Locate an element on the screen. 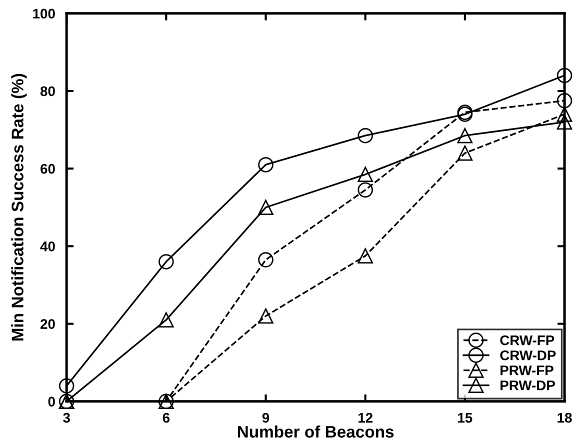  x-axis-title: Number of Beacons is located at coordinates (316, 431).